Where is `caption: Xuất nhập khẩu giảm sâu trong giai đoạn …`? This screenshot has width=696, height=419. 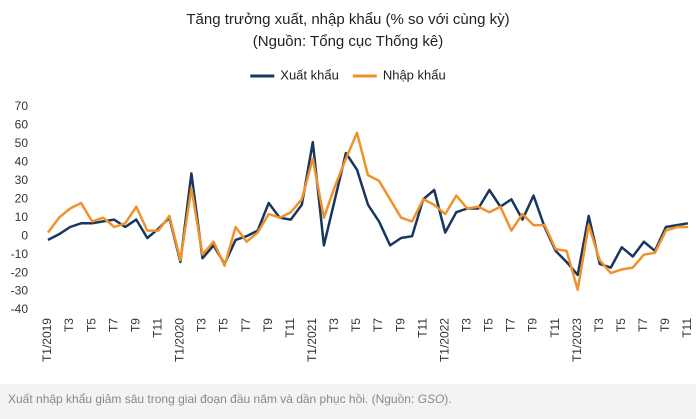 caption: Xuất nhập khẩu giảm sâu trong giai đoạn … is located at coordinates (348, 401).